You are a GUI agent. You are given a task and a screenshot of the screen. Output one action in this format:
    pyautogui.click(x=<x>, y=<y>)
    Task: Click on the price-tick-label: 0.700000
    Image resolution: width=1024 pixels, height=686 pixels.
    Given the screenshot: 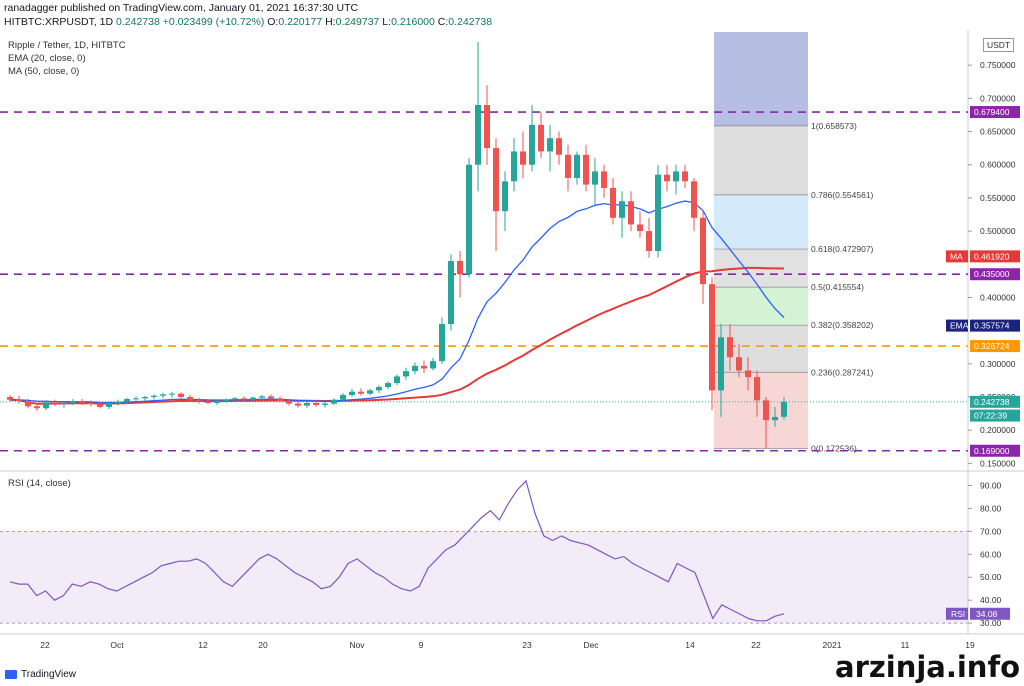 What is the action you would take?
    pyautogui.click(x=998, y=98)
    